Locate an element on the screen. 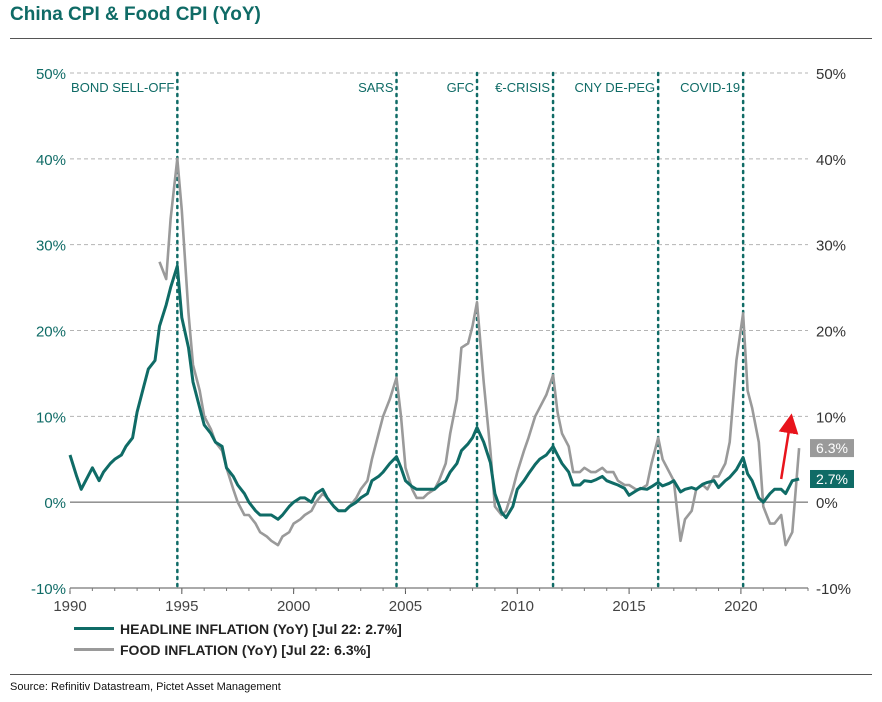 The image size is (882, 702). headline-end-label: 2.7% is located at coordinates (832, 479).